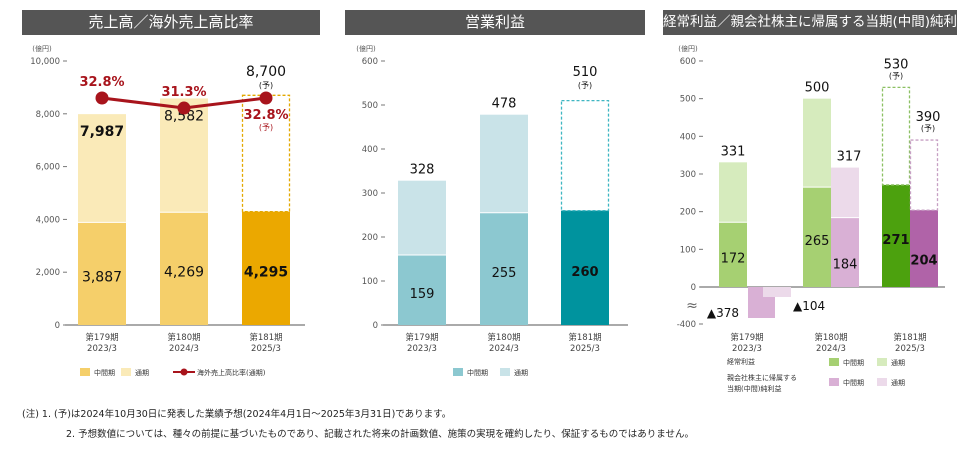 This screenshot has height=449, width=980. What do you see at coordinates (266, 153) in the screenshot?
I see `sales-full-bar-forecast-outline` at bounding box center [266, 153].